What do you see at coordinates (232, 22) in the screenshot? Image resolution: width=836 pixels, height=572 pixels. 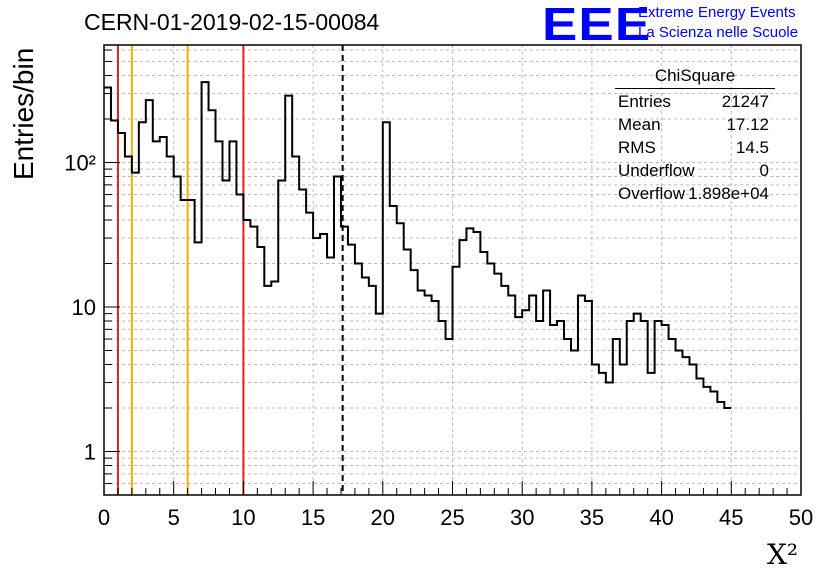 I see `chart-title: CERN-01-2019-02-15-00084` at bounding box center [232, 22].